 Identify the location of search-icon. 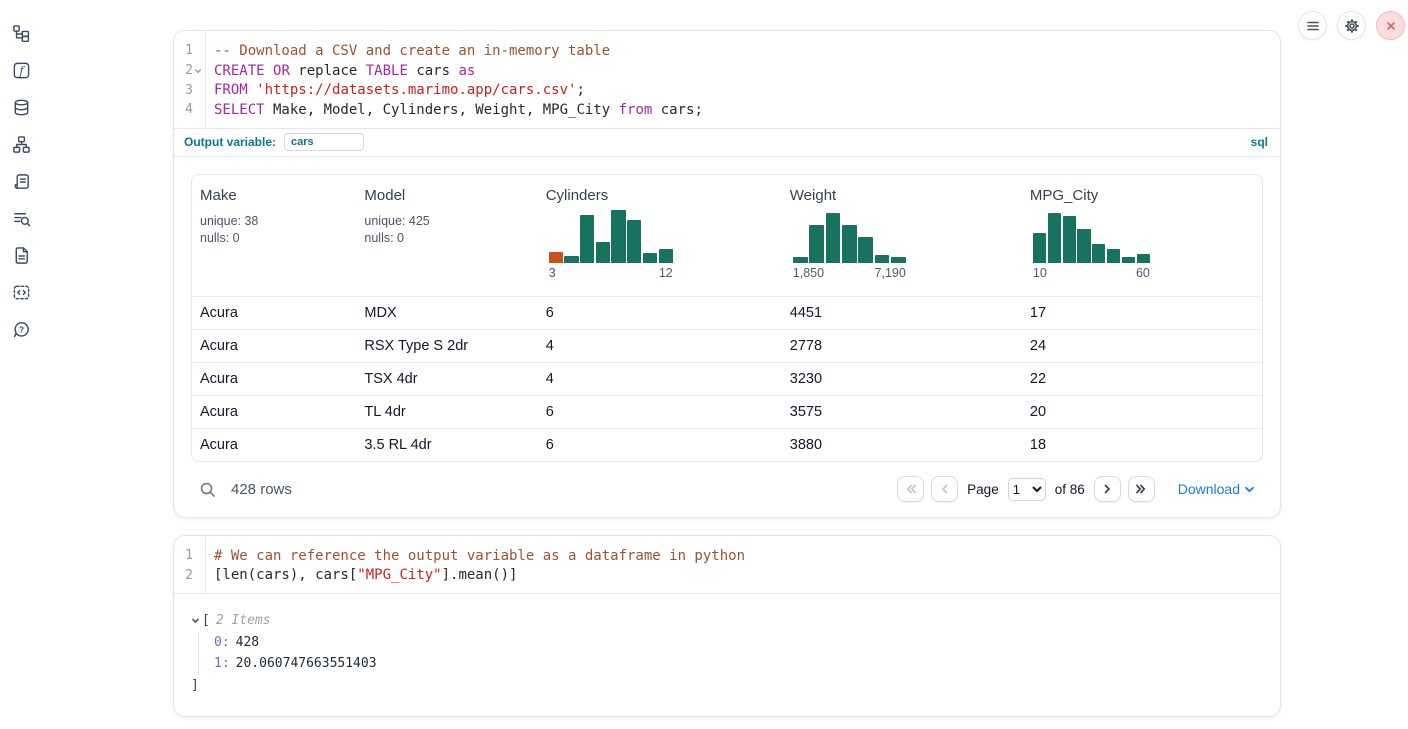
(207, 489).